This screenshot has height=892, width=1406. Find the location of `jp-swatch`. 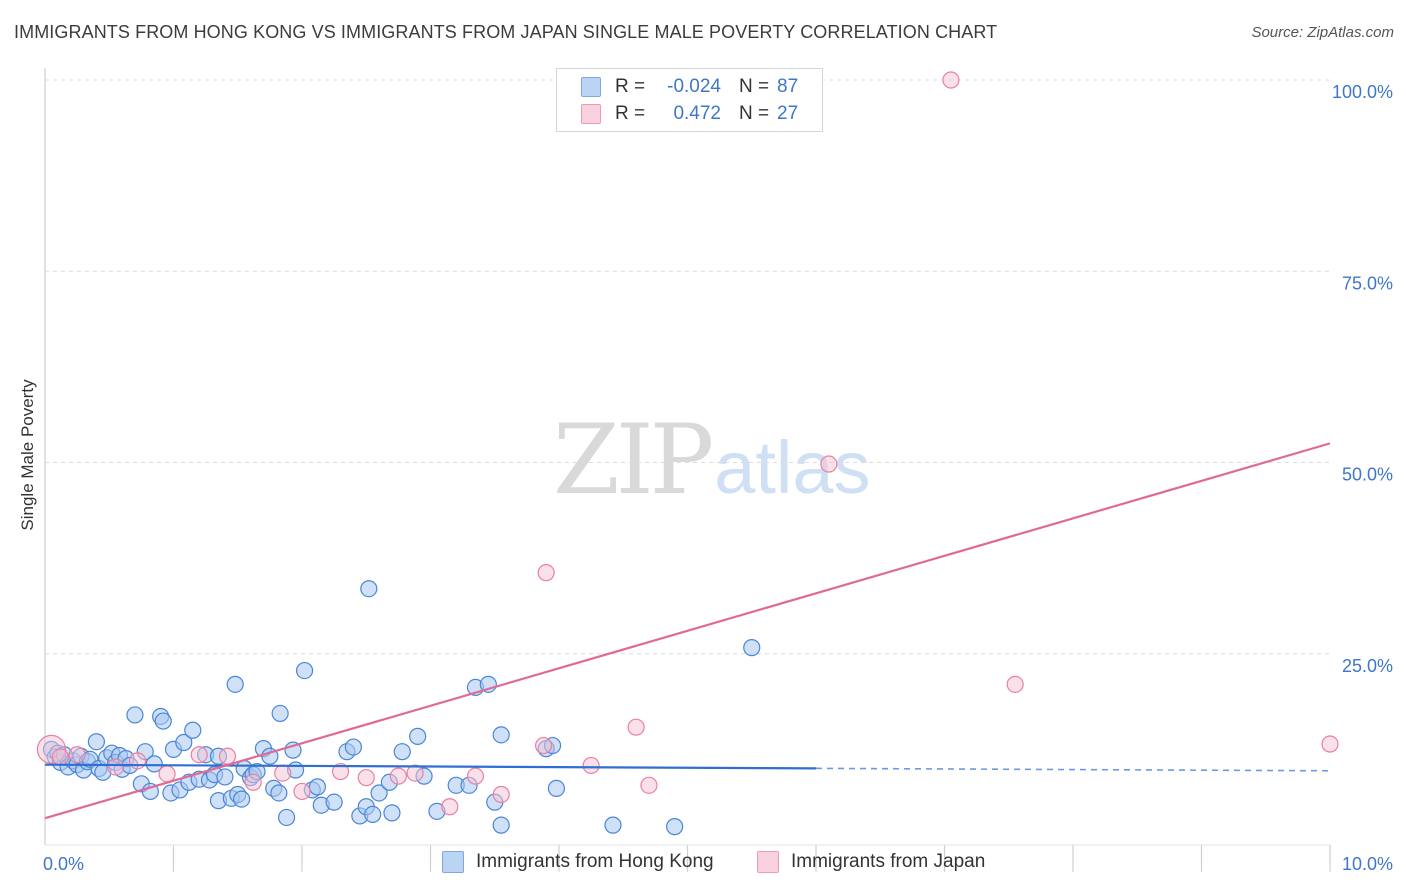

jp-swatch is located at coordinates (591, 114).